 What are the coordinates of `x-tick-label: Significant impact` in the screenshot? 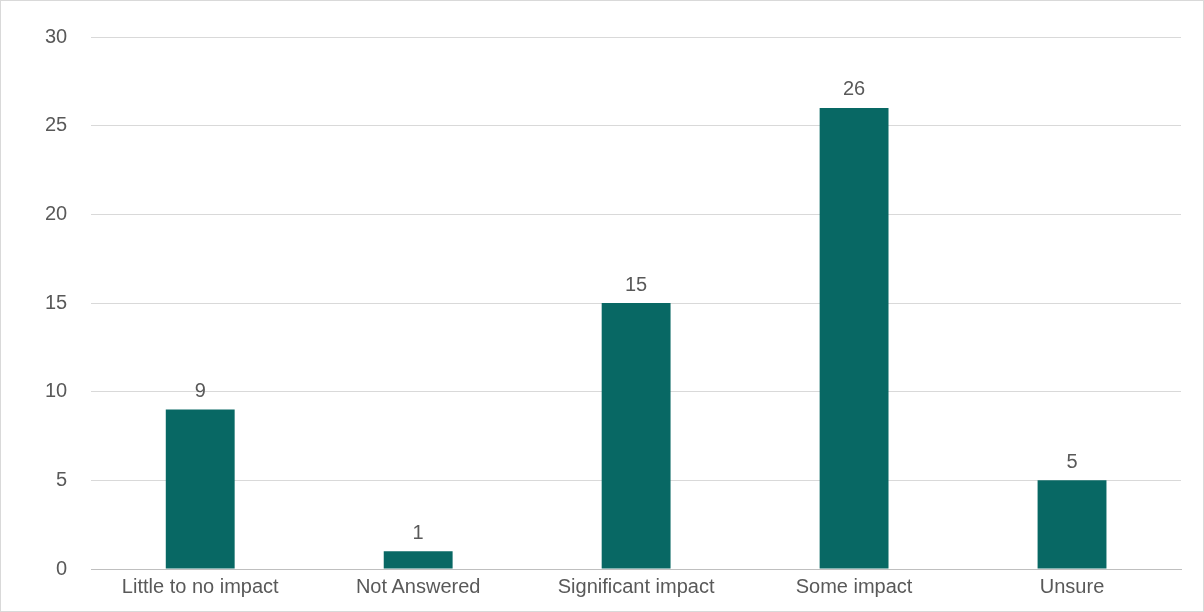 It's located at (636, 585).